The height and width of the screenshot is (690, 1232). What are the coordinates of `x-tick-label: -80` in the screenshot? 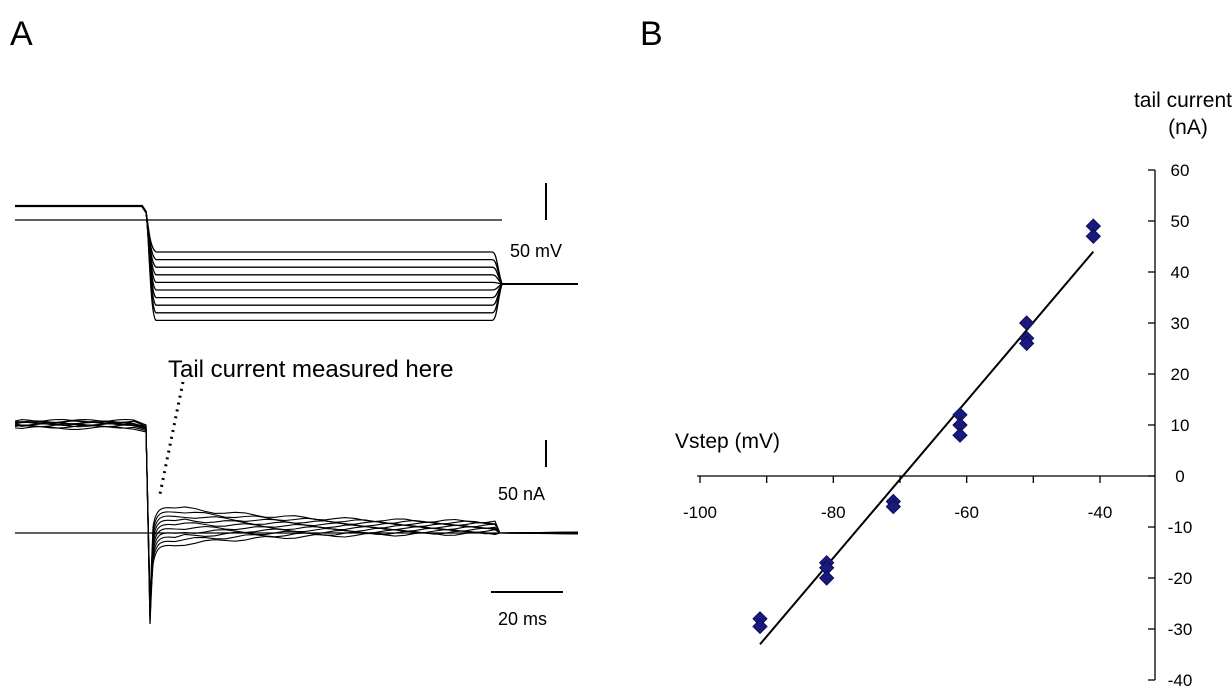 It's located at (833, 512).